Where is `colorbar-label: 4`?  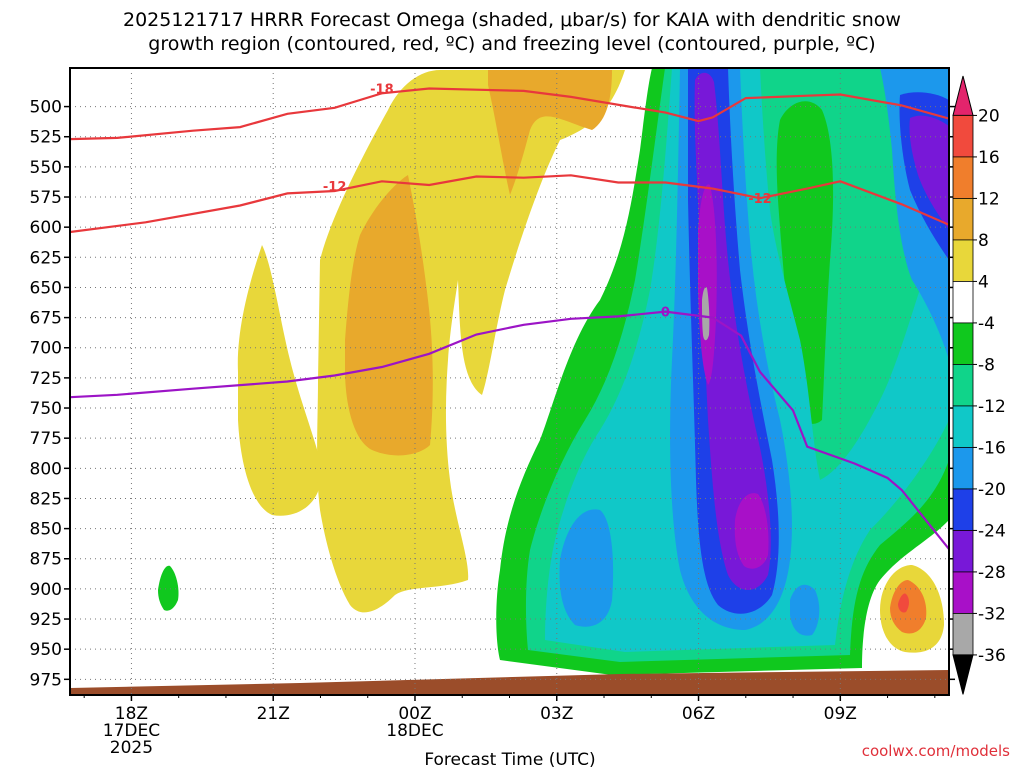
colorbar-label: 4 is located at coordinates (983, 282).